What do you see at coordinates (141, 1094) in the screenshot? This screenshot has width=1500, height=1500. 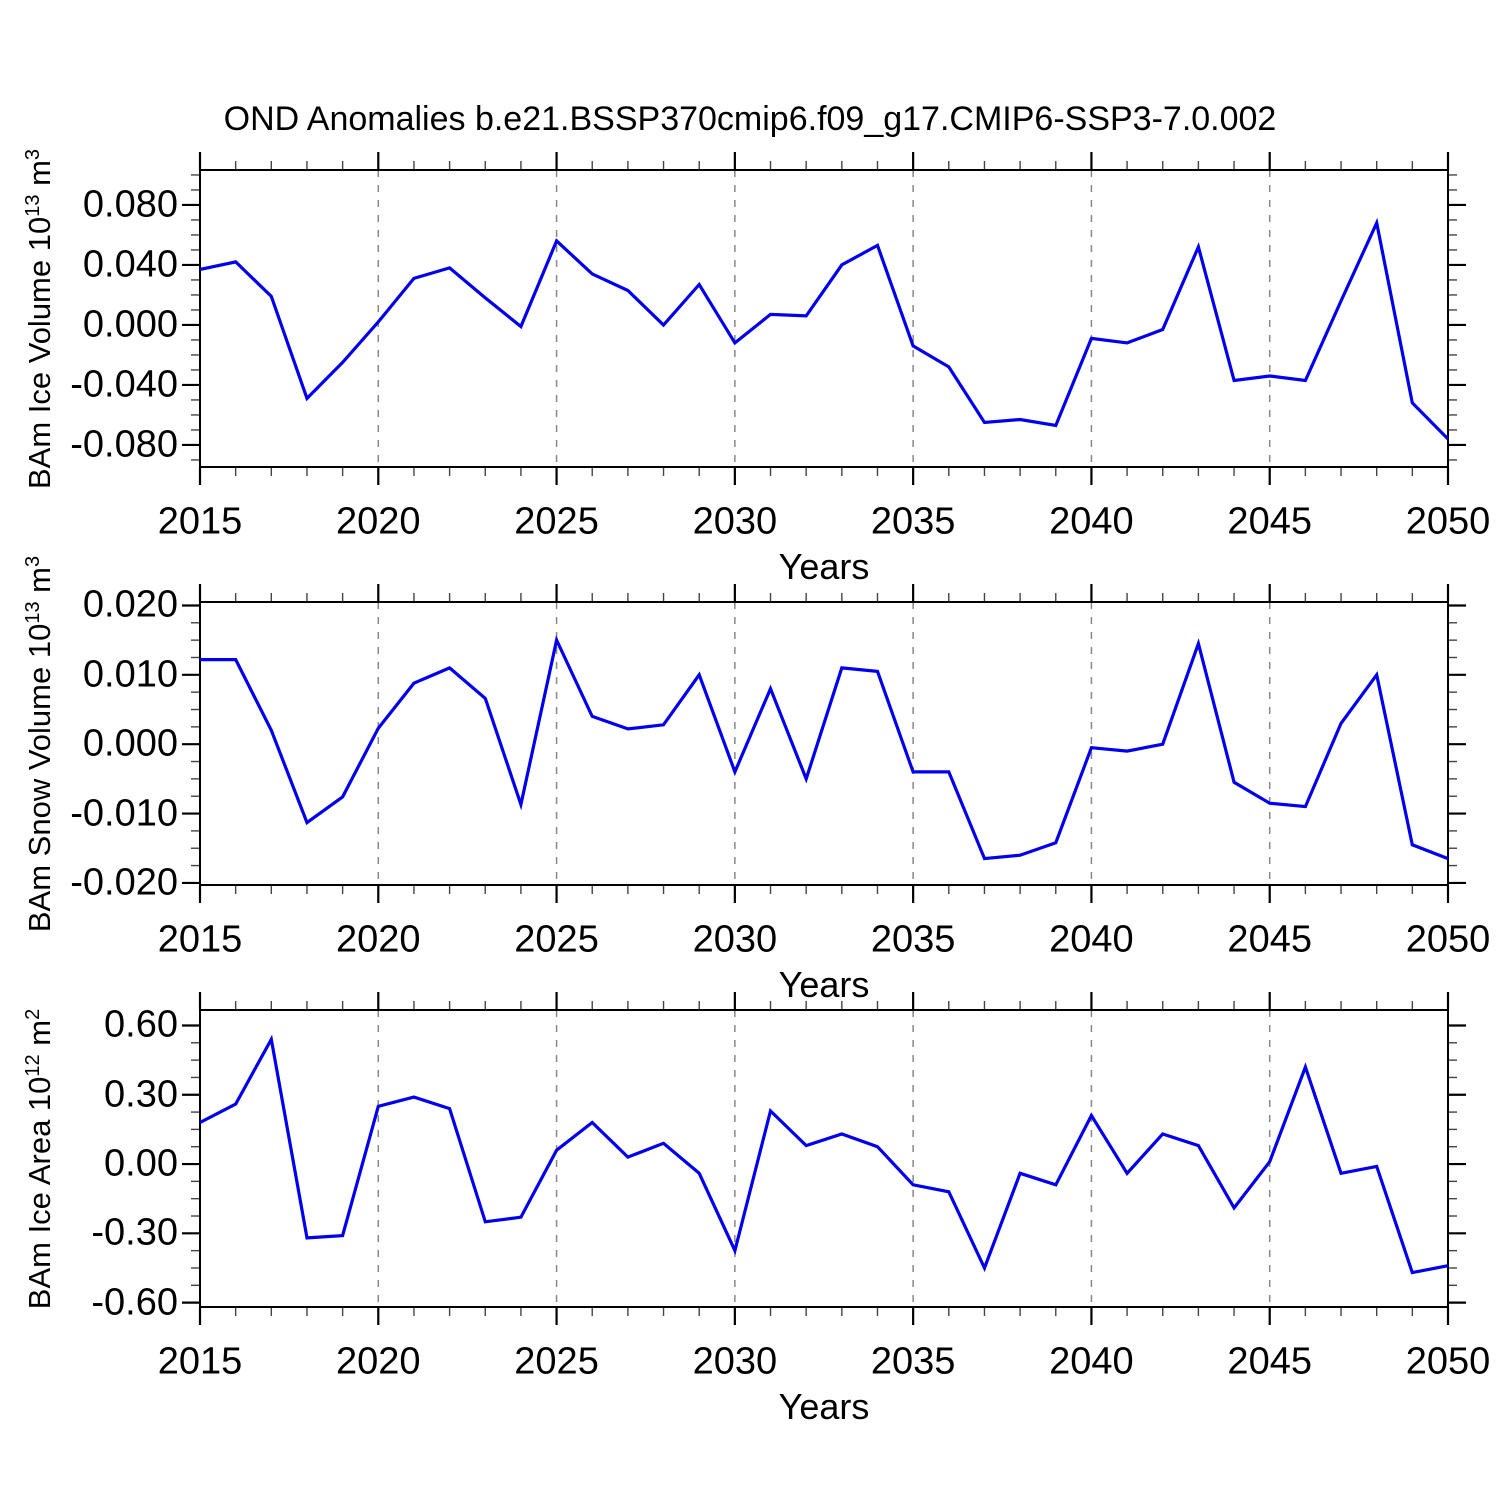 I see `y-tick-label: 0.30` at bounding box center [141, 1094].